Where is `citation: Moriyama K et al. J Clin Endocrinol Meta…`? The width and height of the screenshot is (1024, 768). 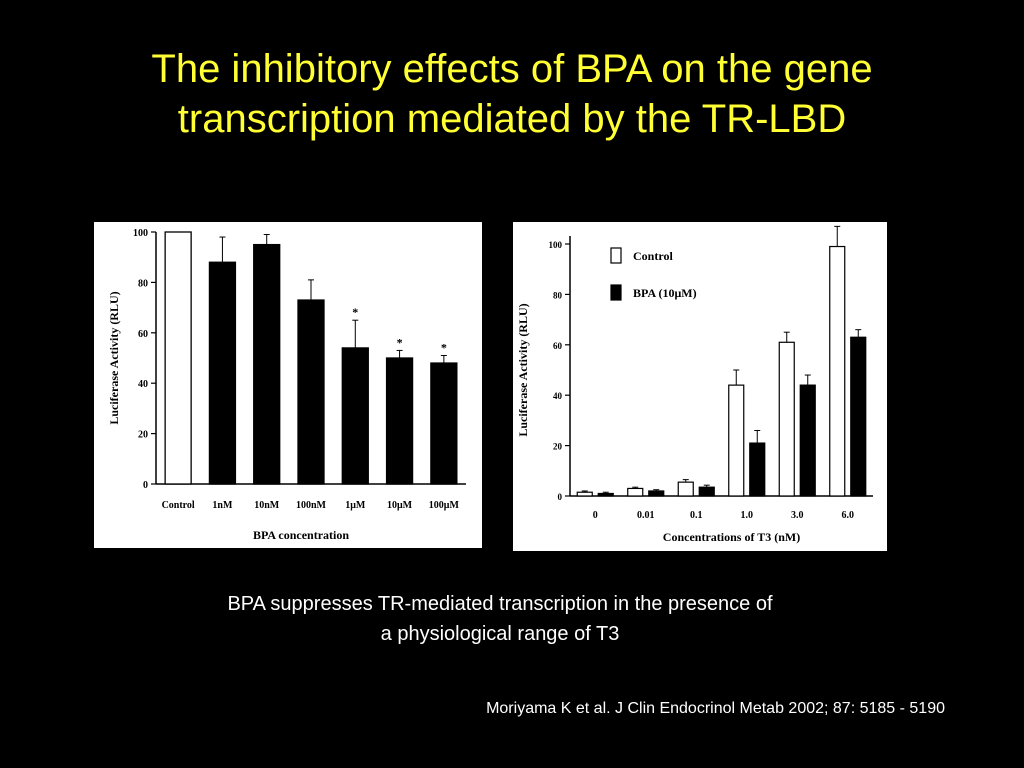 citation: Moriyama K et al. J Clin Endocrinol Meta… is located at coordinates (715, 708).